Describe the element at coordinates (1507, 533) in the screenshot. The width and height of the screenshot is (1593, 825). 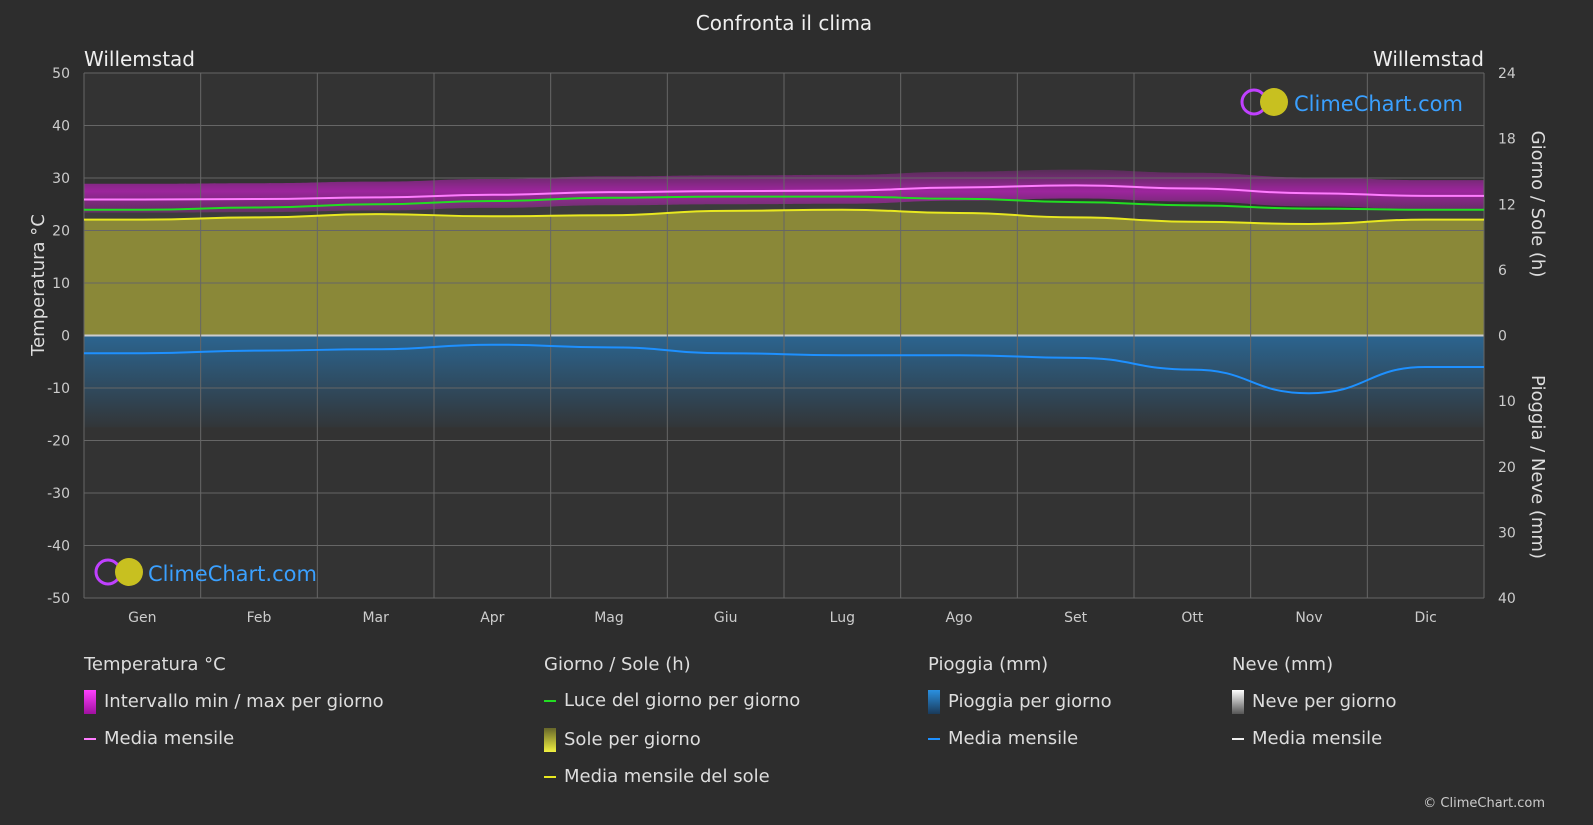
I see `y-right-bottom-tick: 30` at that location.